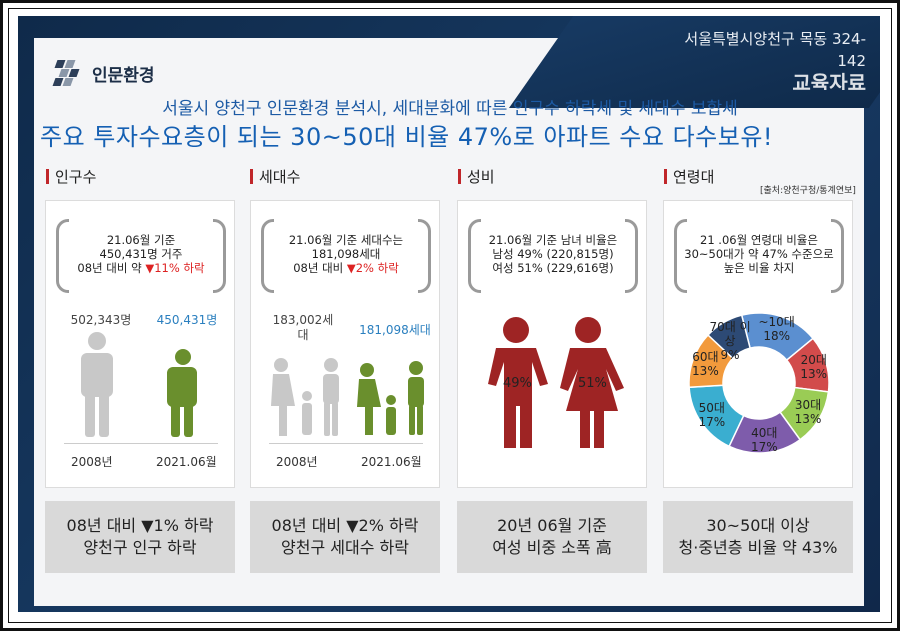 Image resolution: width=900 pixels, height=631 pixels. I want to click on section-title-age: 연령대, so click(689, 176).